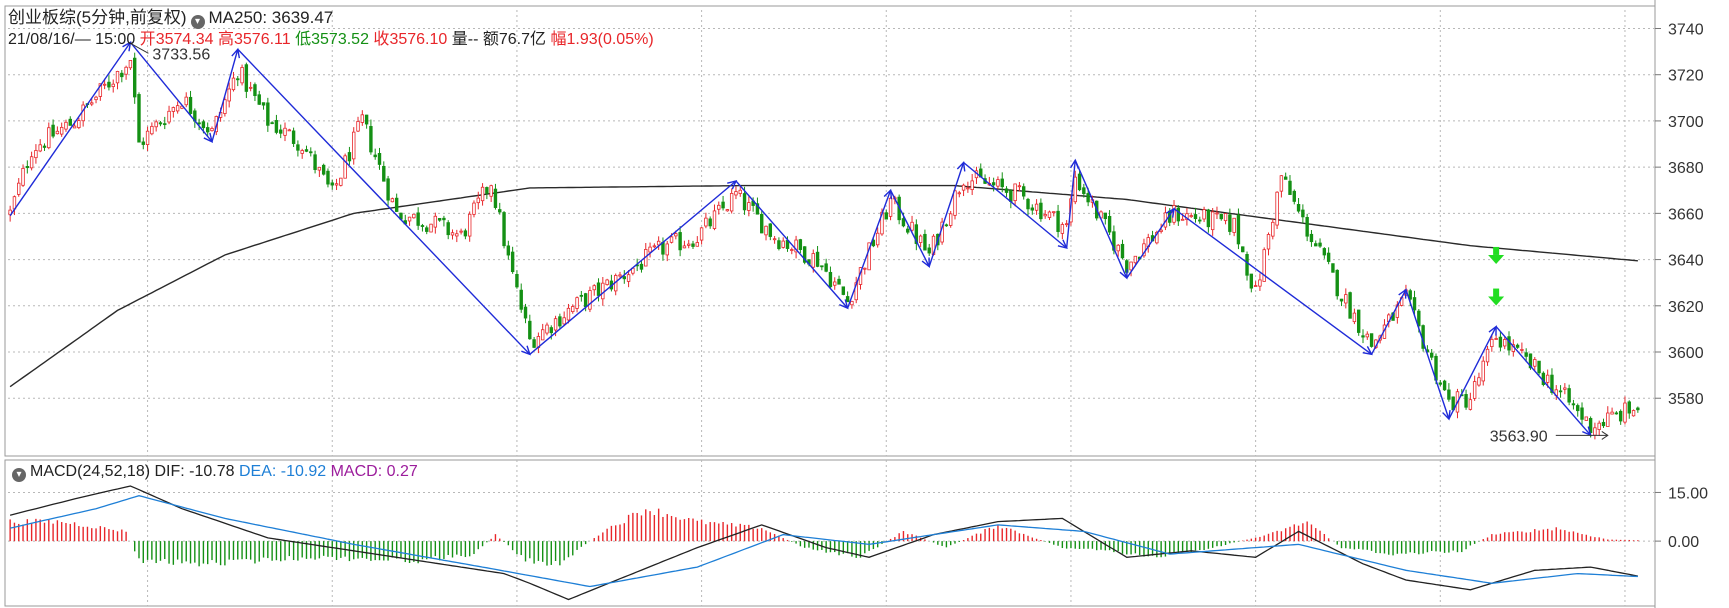 The width and height of the screenshot is (1729, 608). I want to click on macd-label: MACD: 0.27, so click(374, 471).